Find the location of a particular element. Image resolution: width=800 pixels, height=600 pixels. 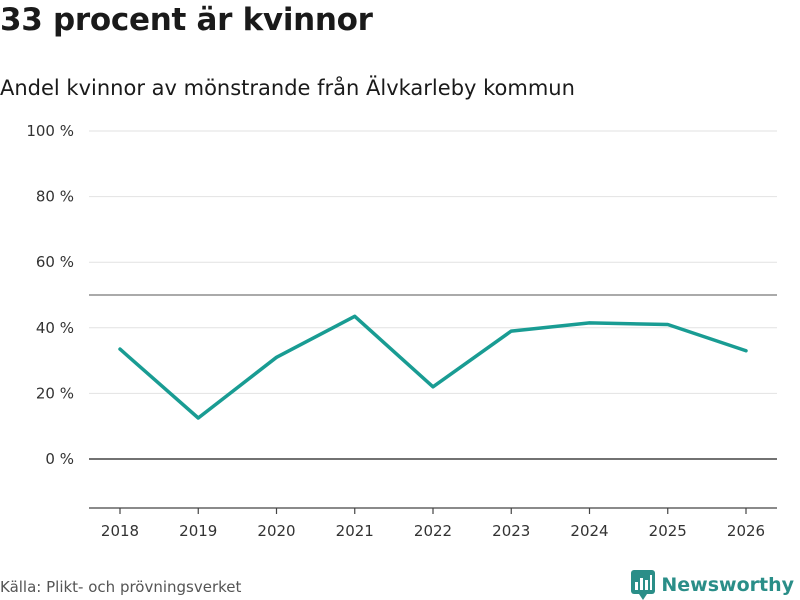

source-note: Källa: Plikt- och prövningsverket is located at coordinates (121, 587).